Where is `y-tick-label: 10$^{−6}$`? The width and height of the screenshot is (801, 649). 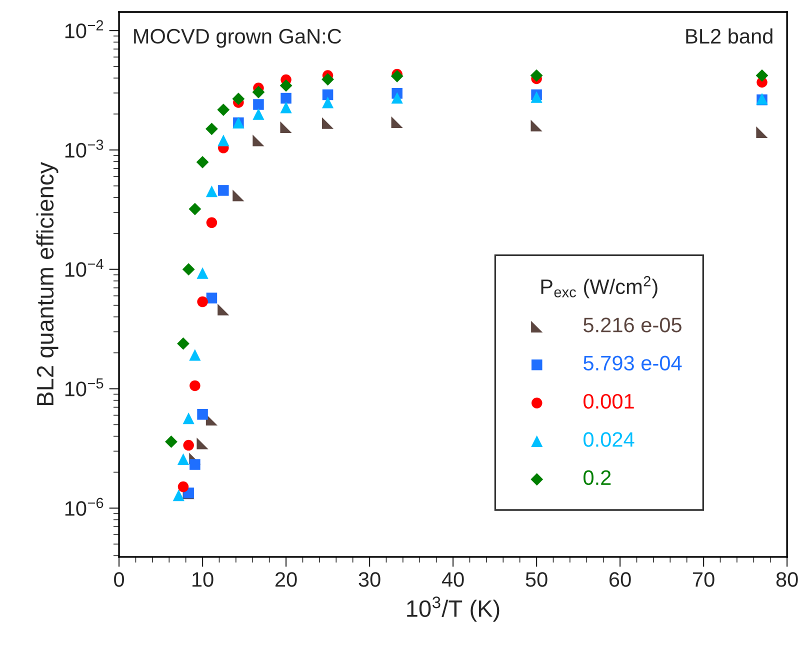
y-tick-label: 10$^{−6}$ is located at coordinates (84, 507).